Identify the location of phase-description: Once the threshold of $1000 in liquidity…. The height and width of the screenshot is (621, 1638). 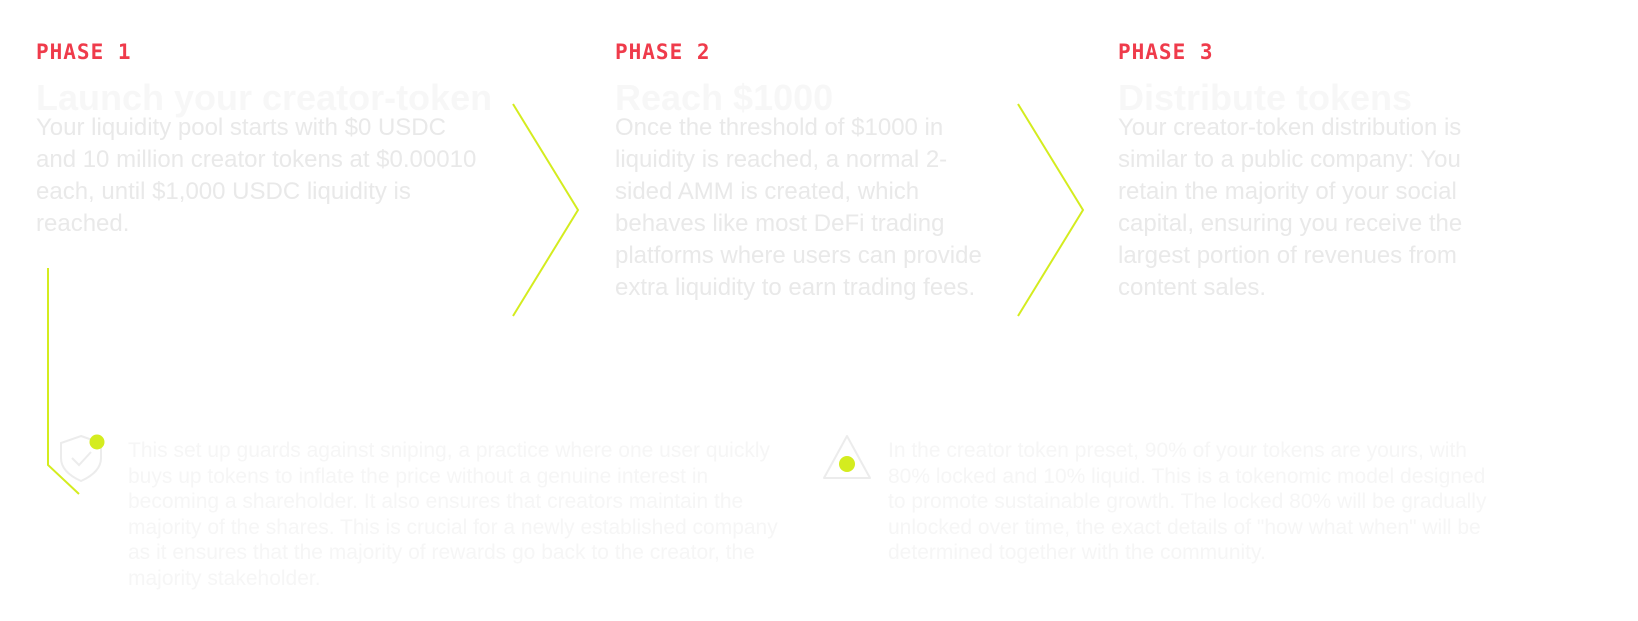
(798, 207).